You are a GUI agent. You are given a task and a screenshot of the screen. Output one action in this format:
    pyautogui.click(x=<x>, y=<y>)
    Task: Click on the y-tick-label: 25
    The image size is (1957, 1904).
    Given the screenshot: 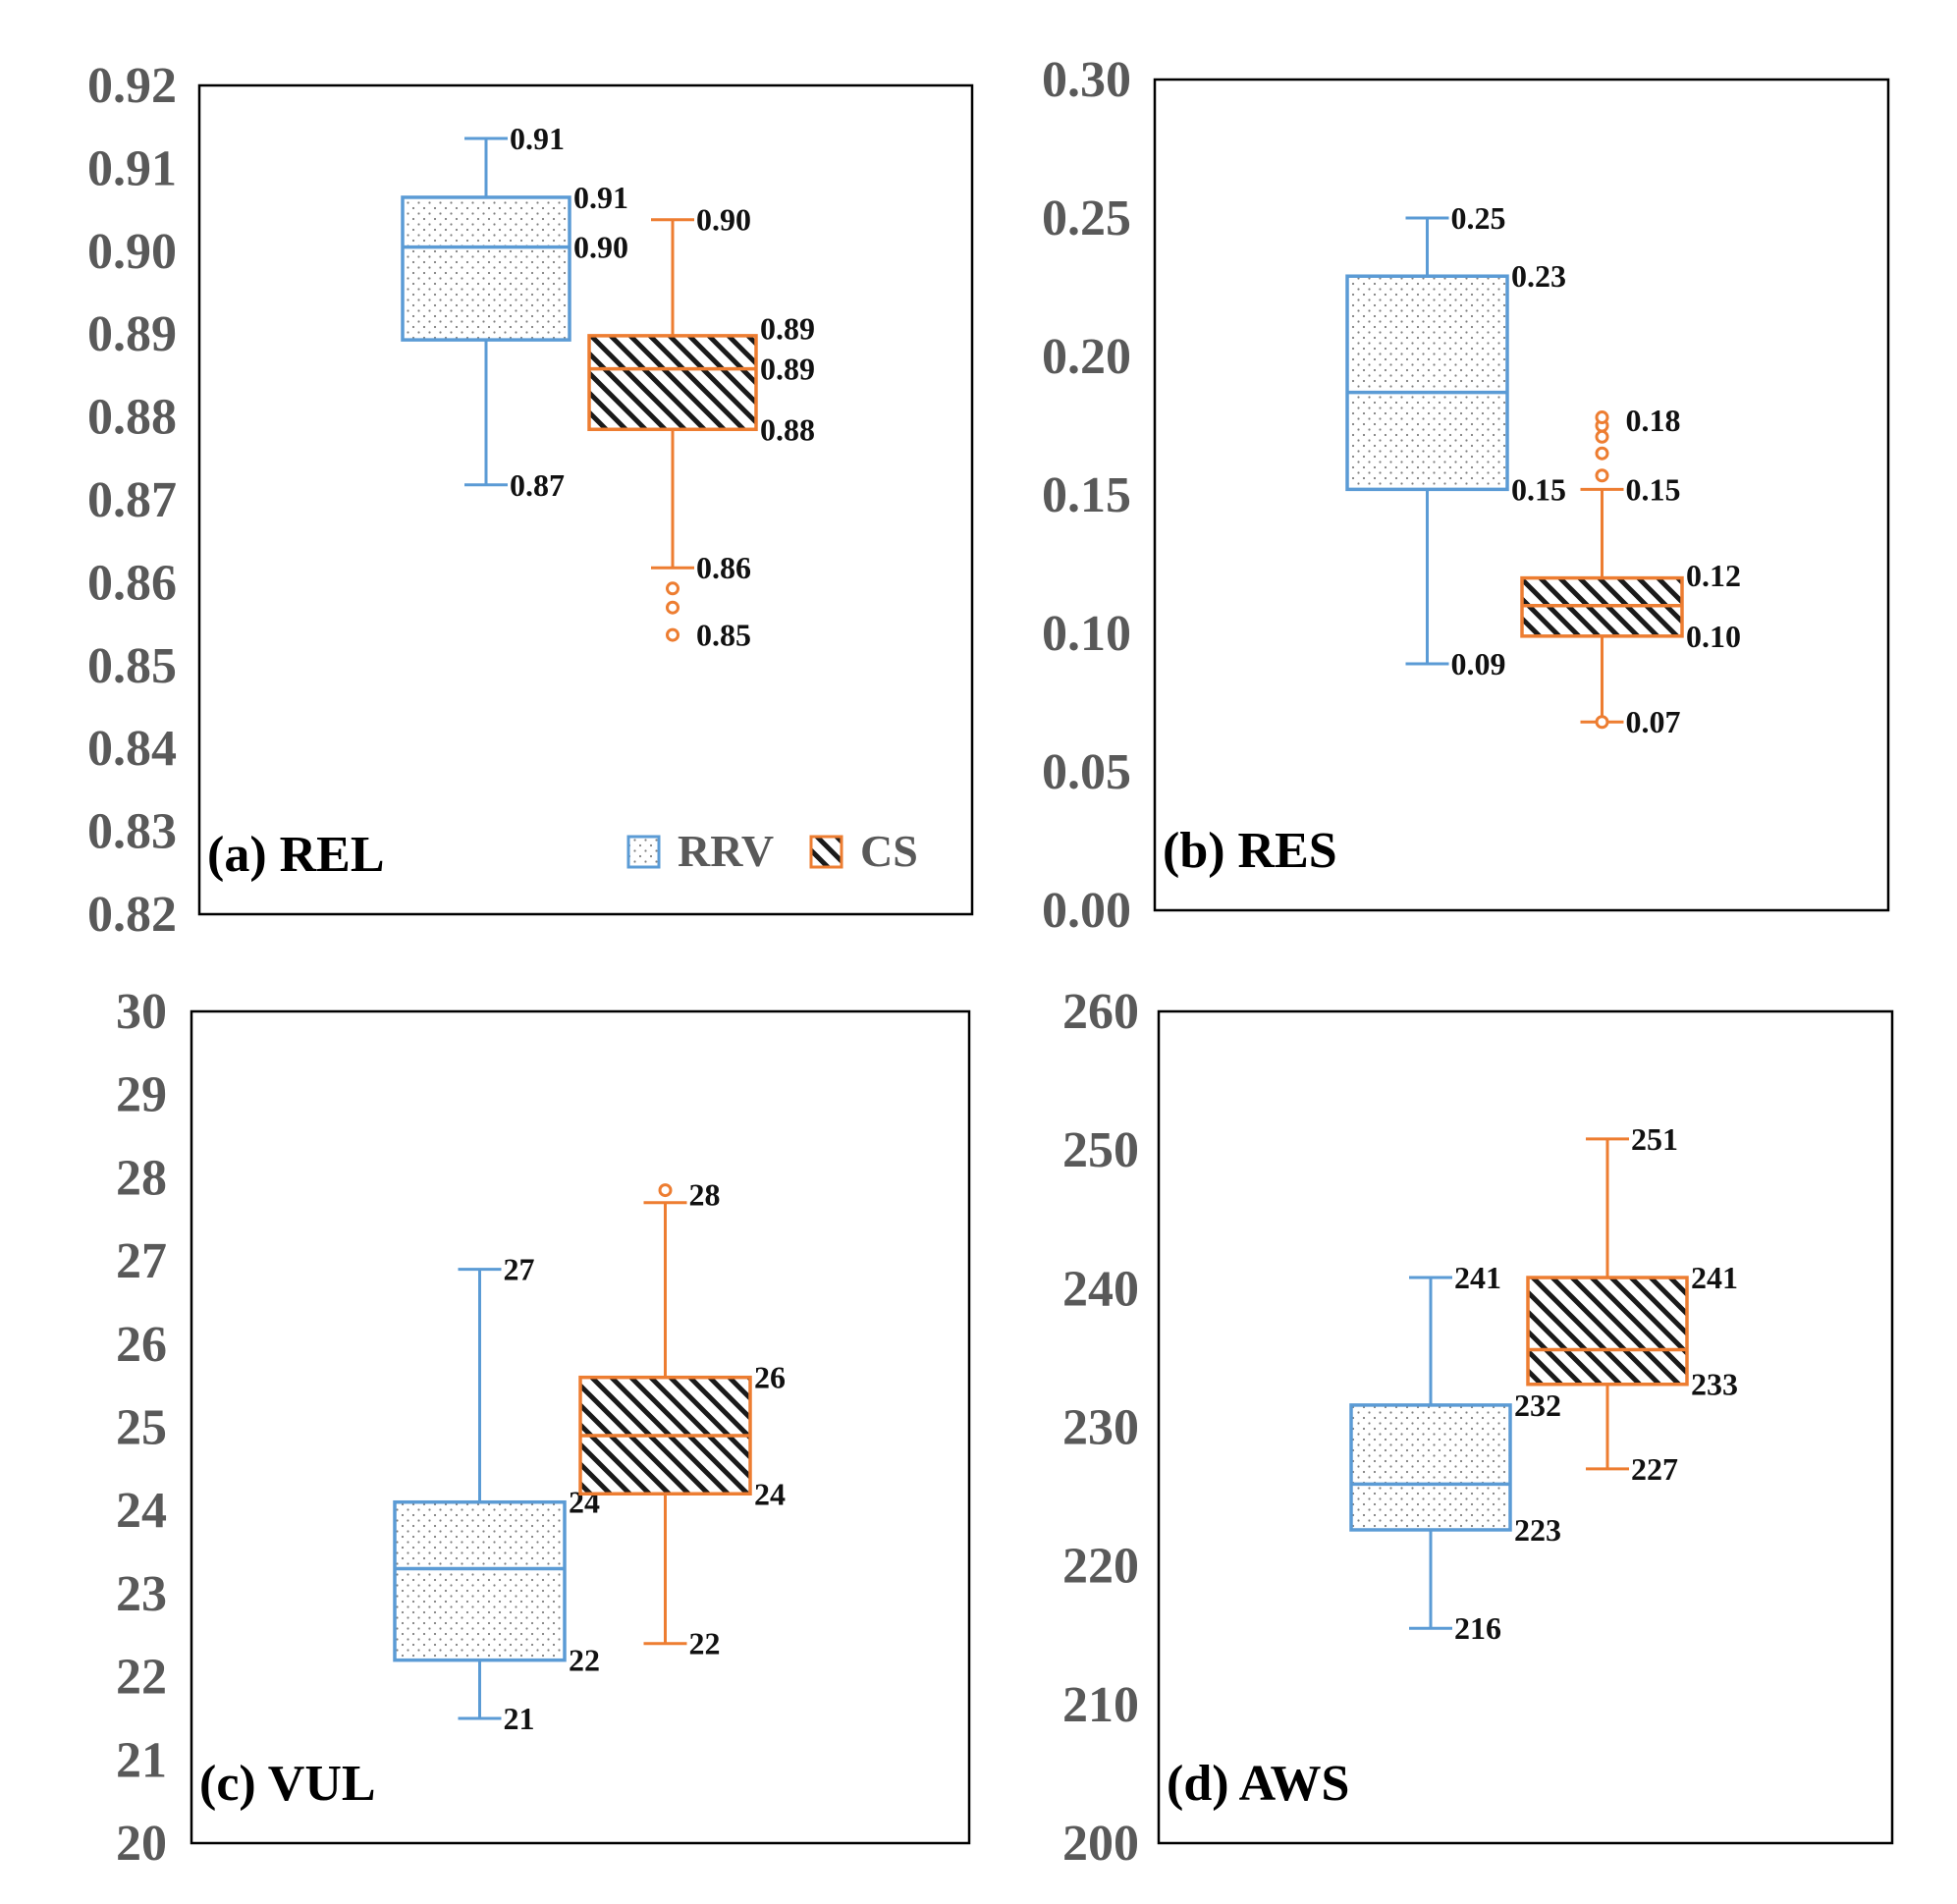 What is the action you would take?
    pyautogui.click(x=141, y=1428)
    